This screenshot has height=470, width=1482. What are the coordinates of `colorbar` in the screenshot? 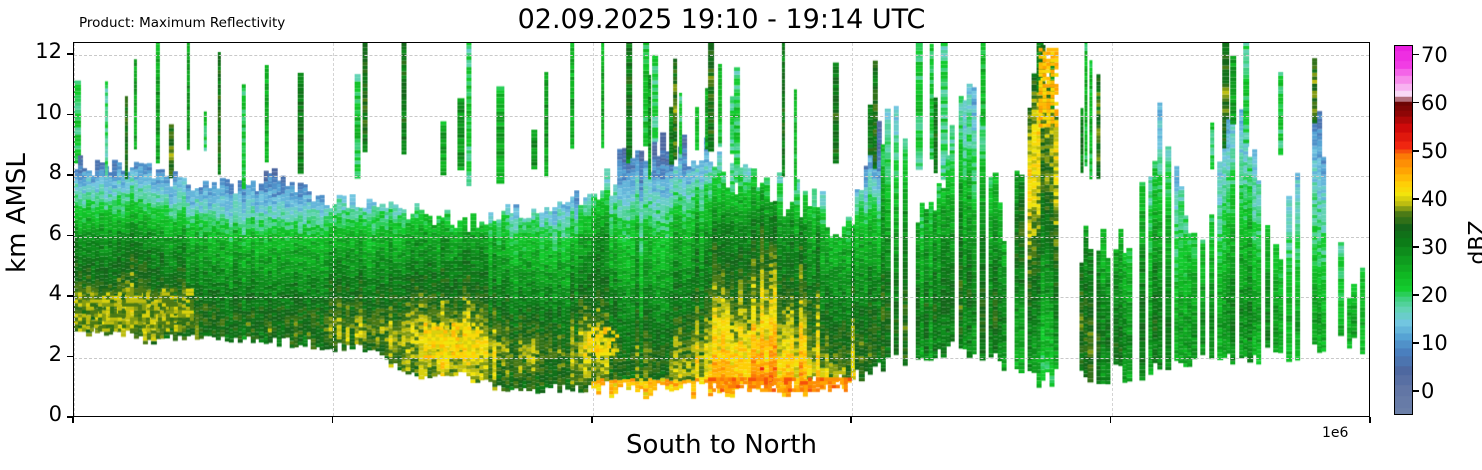 It's located at (1403, 230).